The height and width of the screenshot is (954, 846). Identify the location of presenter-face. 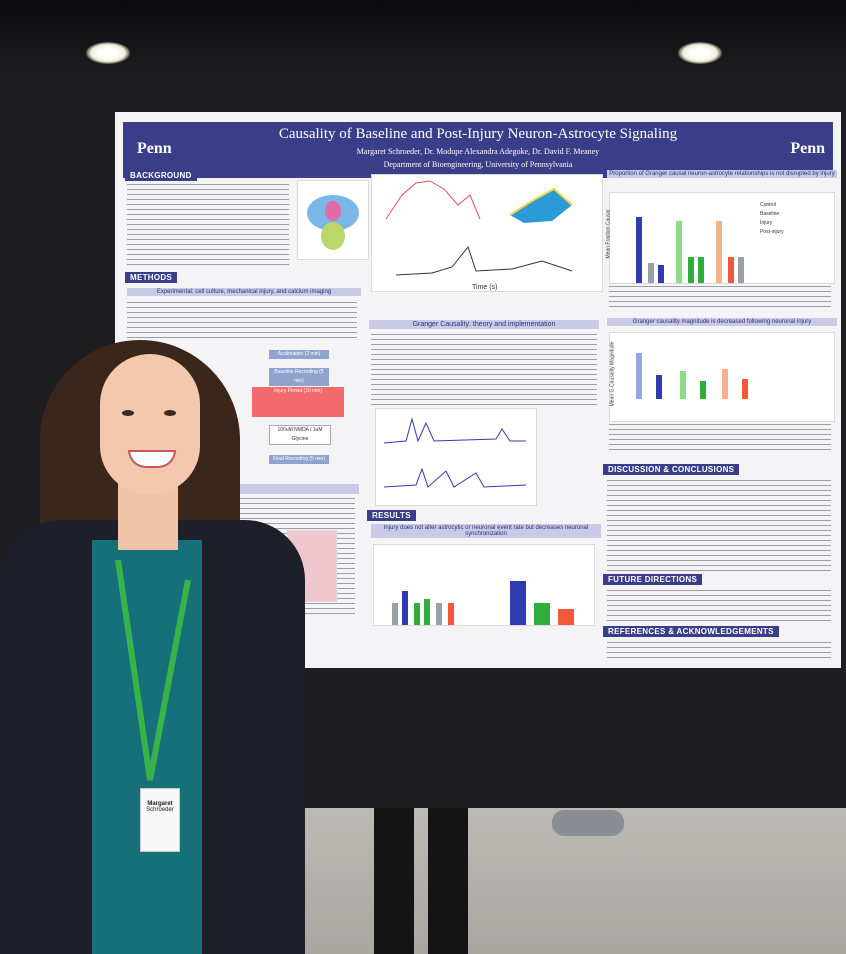
(150, 424).